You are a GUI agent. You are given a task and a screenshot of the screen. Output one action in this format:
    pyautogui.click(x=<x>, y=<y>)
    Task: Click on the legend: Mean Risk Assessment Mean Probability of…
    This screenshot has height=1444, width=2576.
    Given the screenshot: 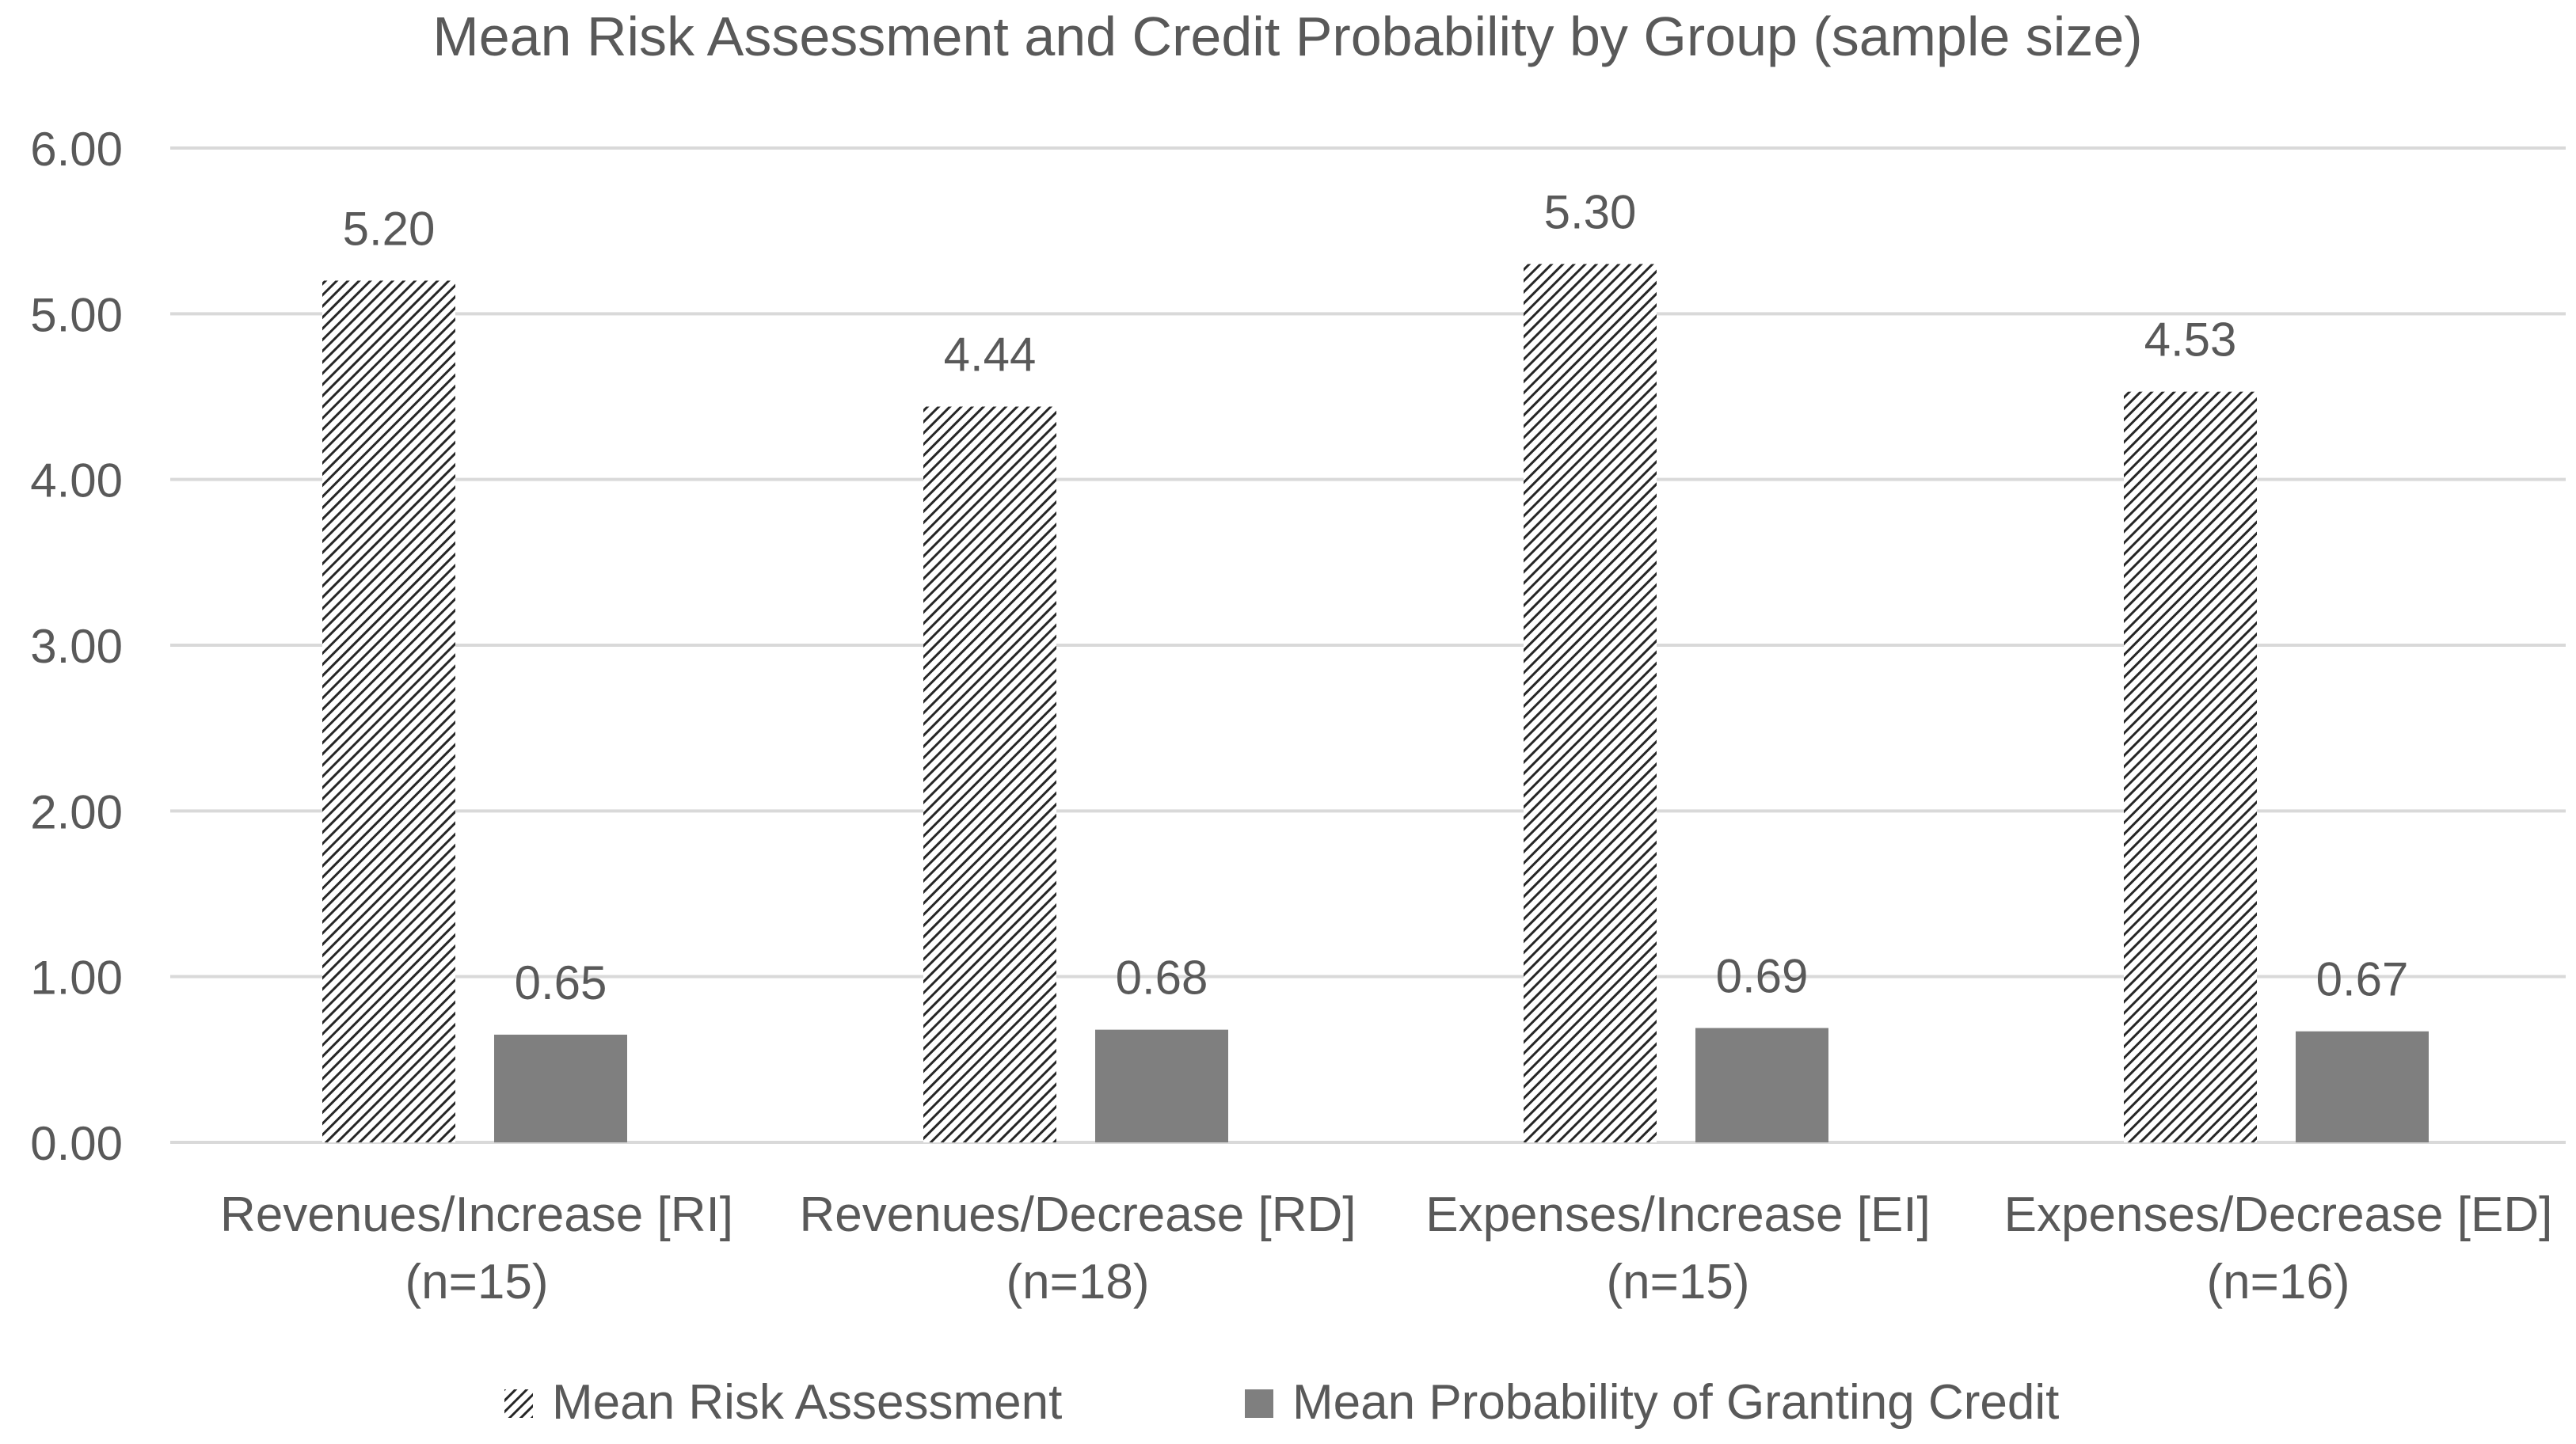 What is the action you would take?
    pyautogui.click(x=1281, y=1402)
    